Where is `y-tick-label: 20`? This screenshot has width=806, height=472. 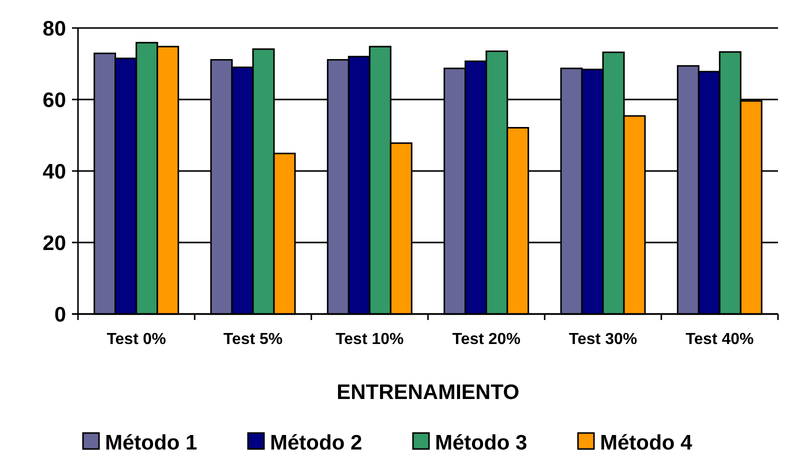 y-tick-label: 20 is located at coordinates (54, 243).